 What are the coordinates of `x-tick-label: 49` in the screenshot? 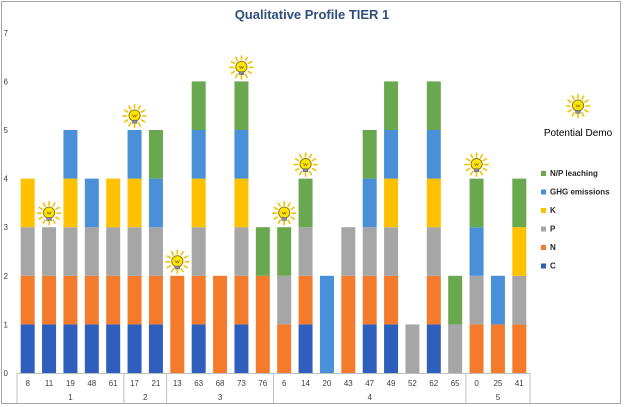 It's located at (391, 383).